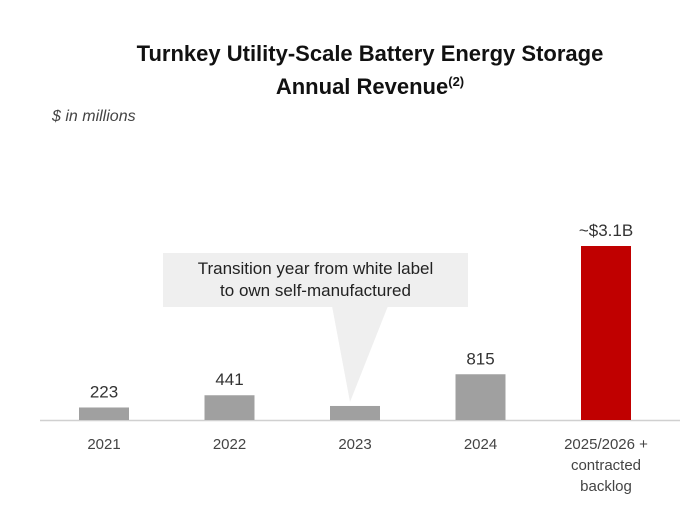 The image size is (691, 511). What do you see at coordinates (94, 116) in the screenshot?
I see `unit-label: $ in millions` at bounding box center [94, 116].